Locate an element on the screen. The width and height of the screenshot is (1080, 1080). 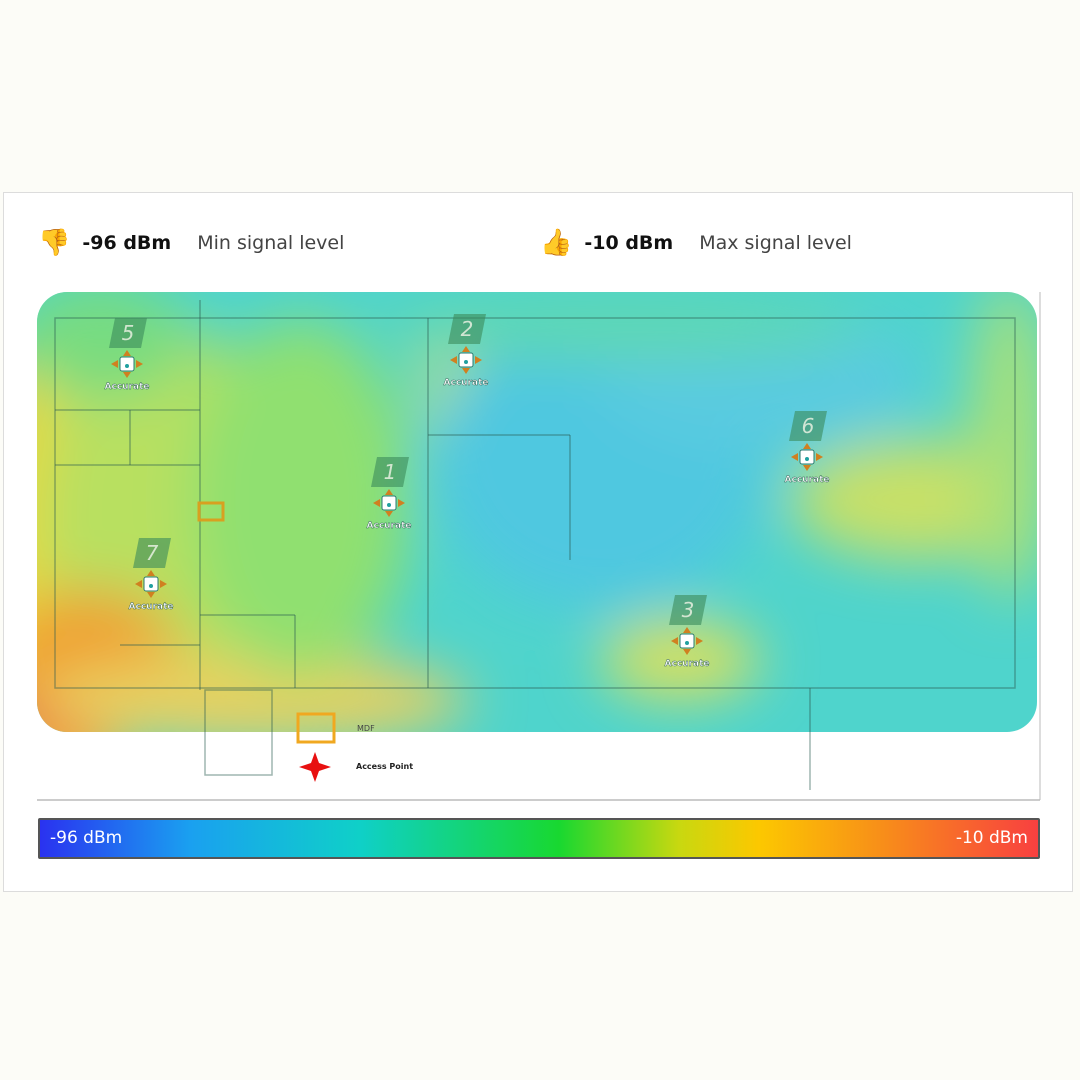
mdf-marker is located at coordinates (211, 511).